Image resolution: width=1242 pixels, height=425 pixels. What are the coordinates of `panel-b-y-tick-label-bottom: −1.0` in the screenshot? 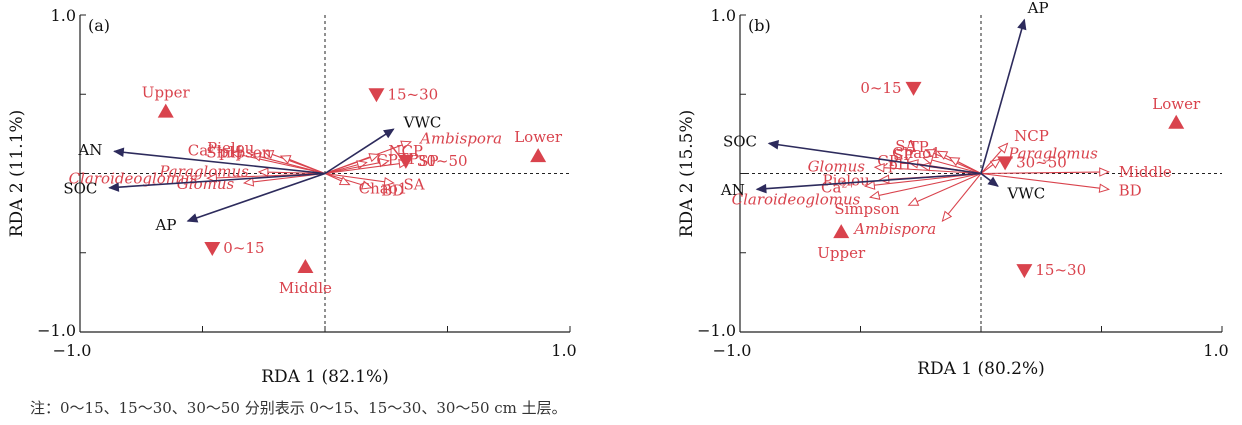 It's located at (716, 330).